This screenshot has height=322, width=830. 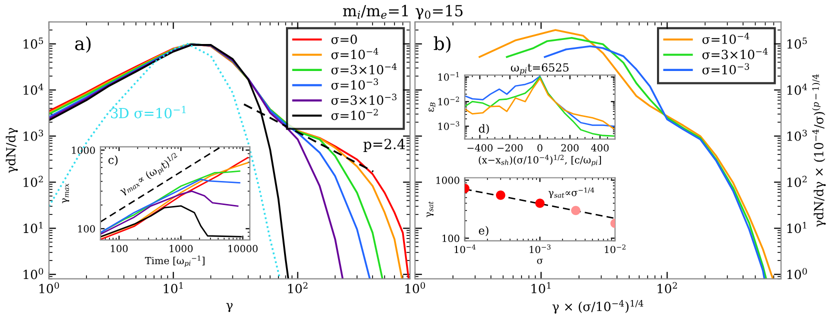 What do you see at coordinates (430, 209) in the screenshot?
I see `y-axis-title: γ$_{sat}$` at bounding box center [430, 209].